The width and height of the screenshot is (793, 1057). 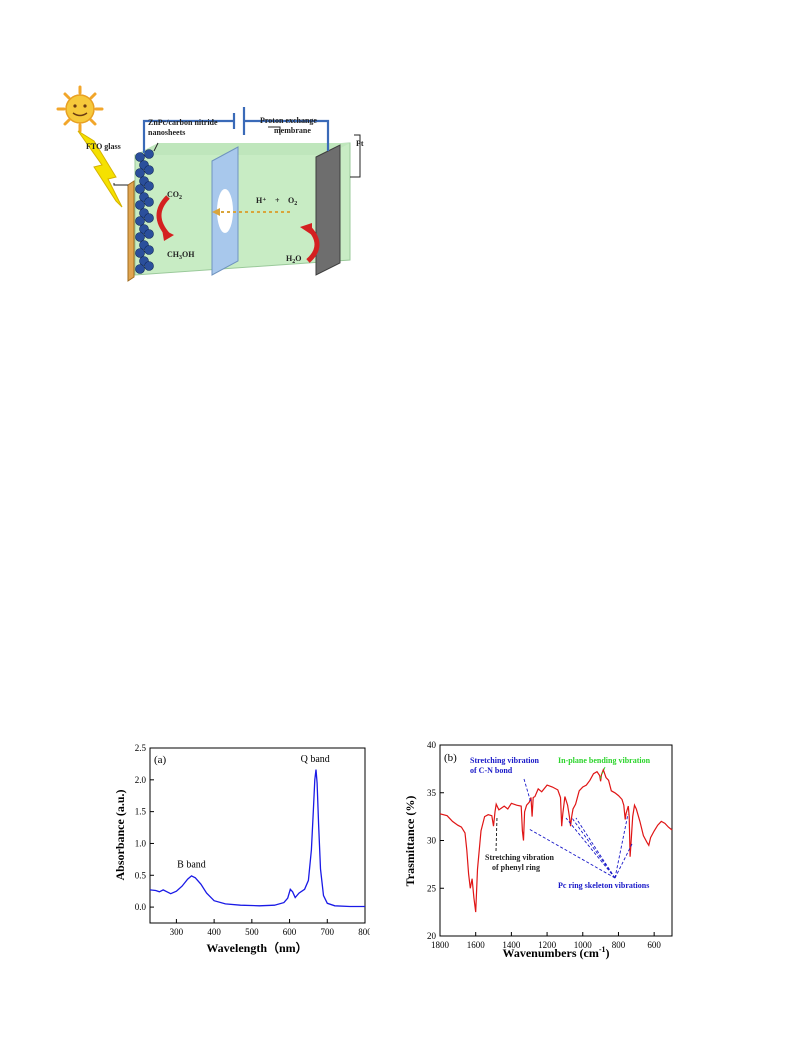 I want to click on pc-ring-pointers, so click(x=580, y=846).